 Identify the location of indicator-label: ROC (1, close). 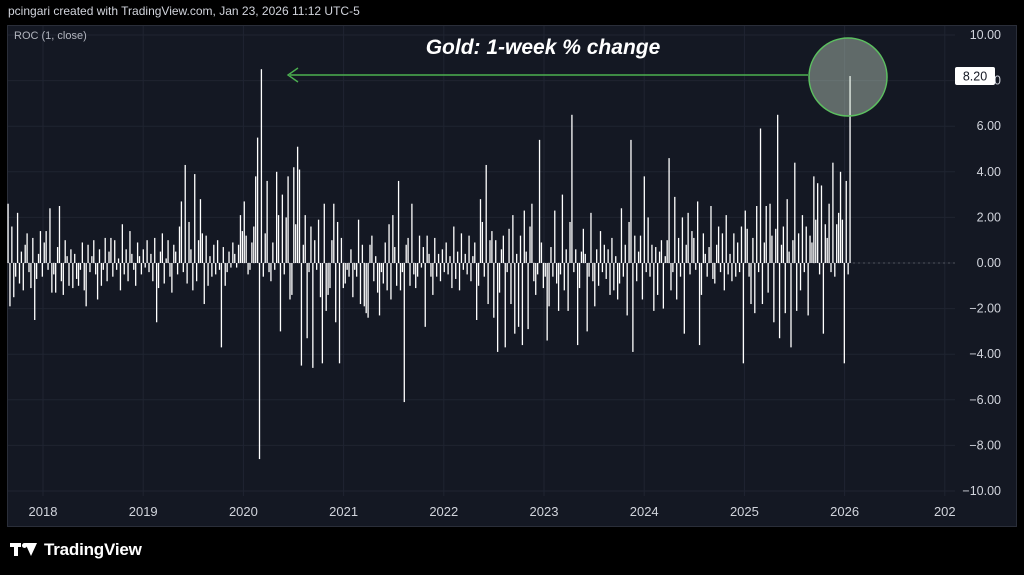
(50, 36).